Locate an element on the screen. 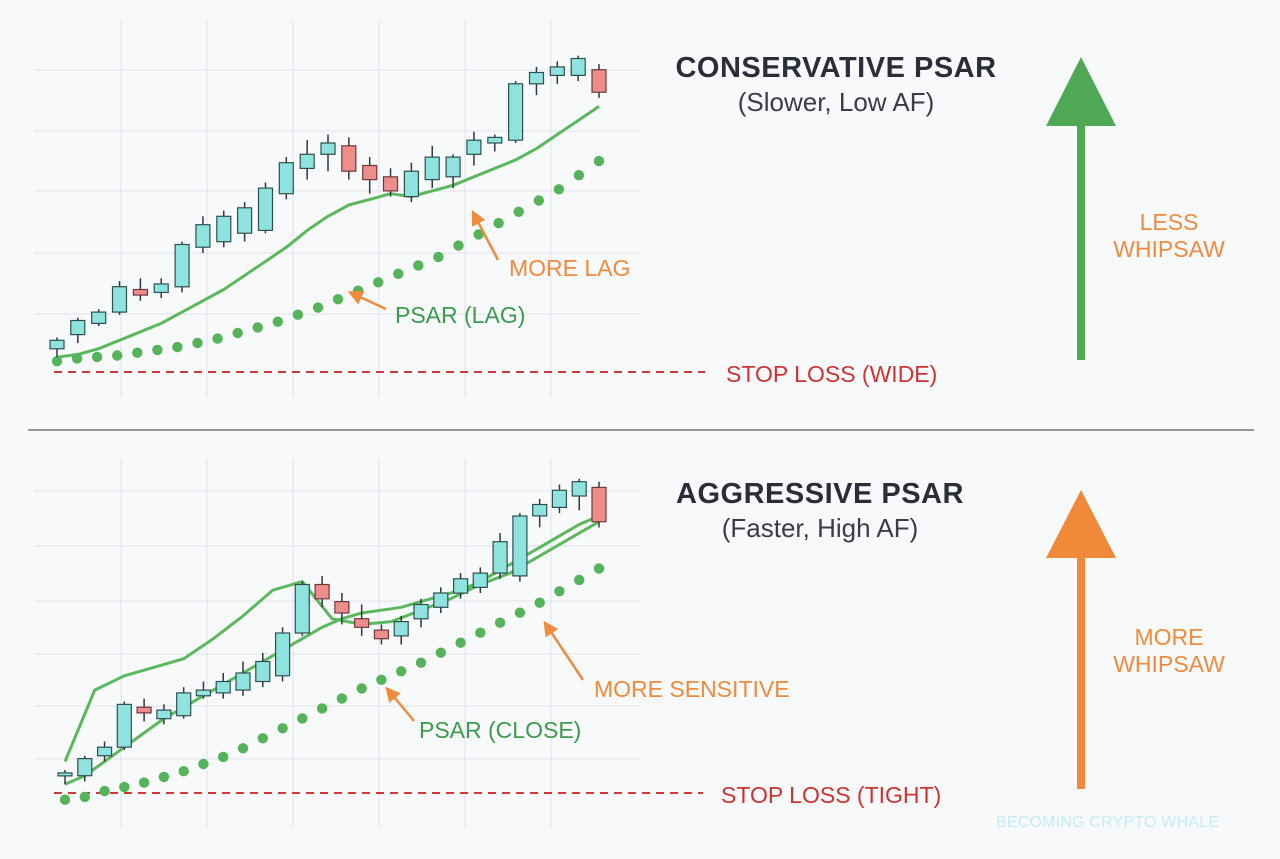  more-whipsaw-arrow is located at coordinates (1081, 639).